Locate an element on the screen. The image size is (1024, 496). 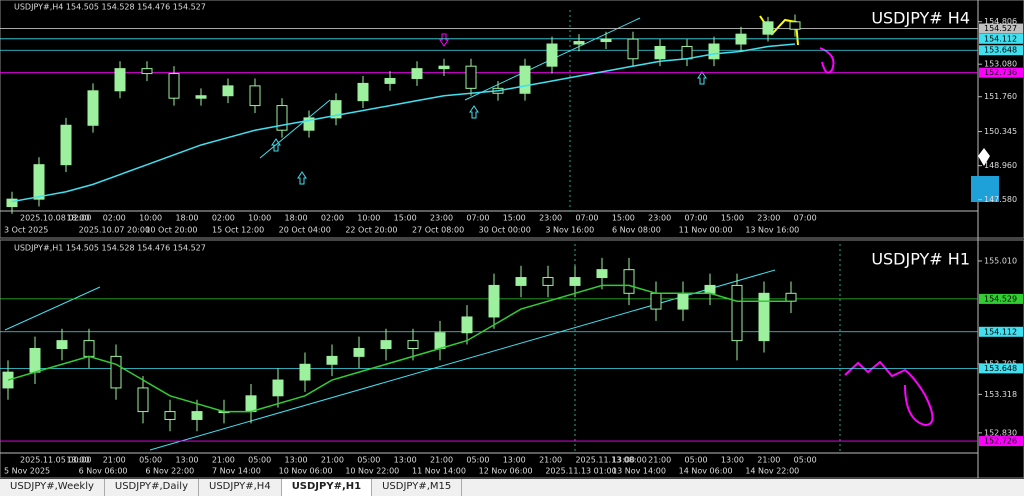
y-tick-label: 147.580 is located at coordinates (1000, 199).